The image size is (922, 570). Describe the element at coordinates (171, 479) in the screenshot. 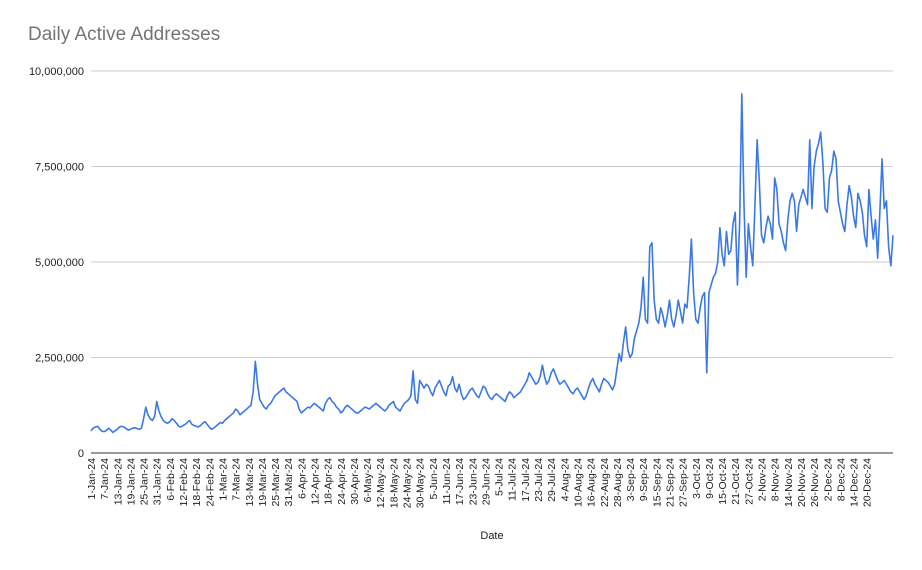

I see `x-tick-label: 6-Feb-24` at that location.